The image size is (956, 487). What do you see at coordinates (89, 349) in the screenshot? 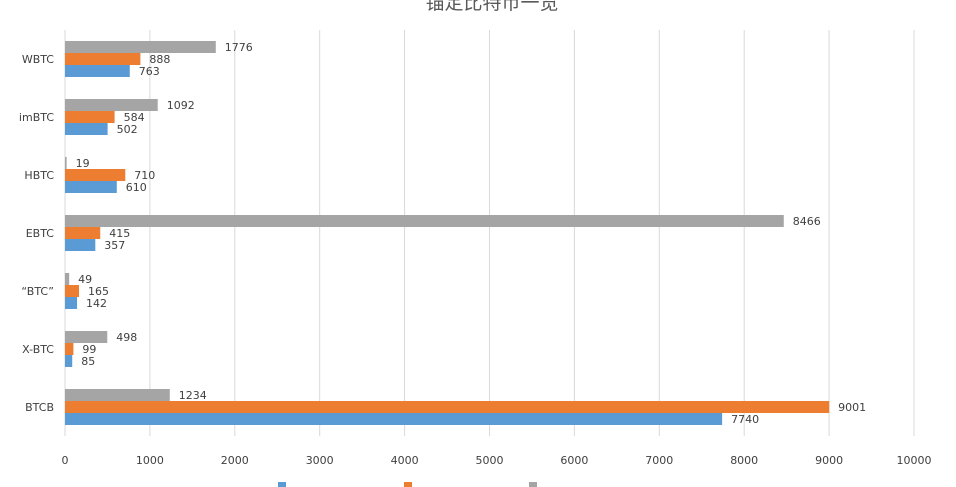
I see `value-label-5-1: 99` at bounding box center [89, 349].